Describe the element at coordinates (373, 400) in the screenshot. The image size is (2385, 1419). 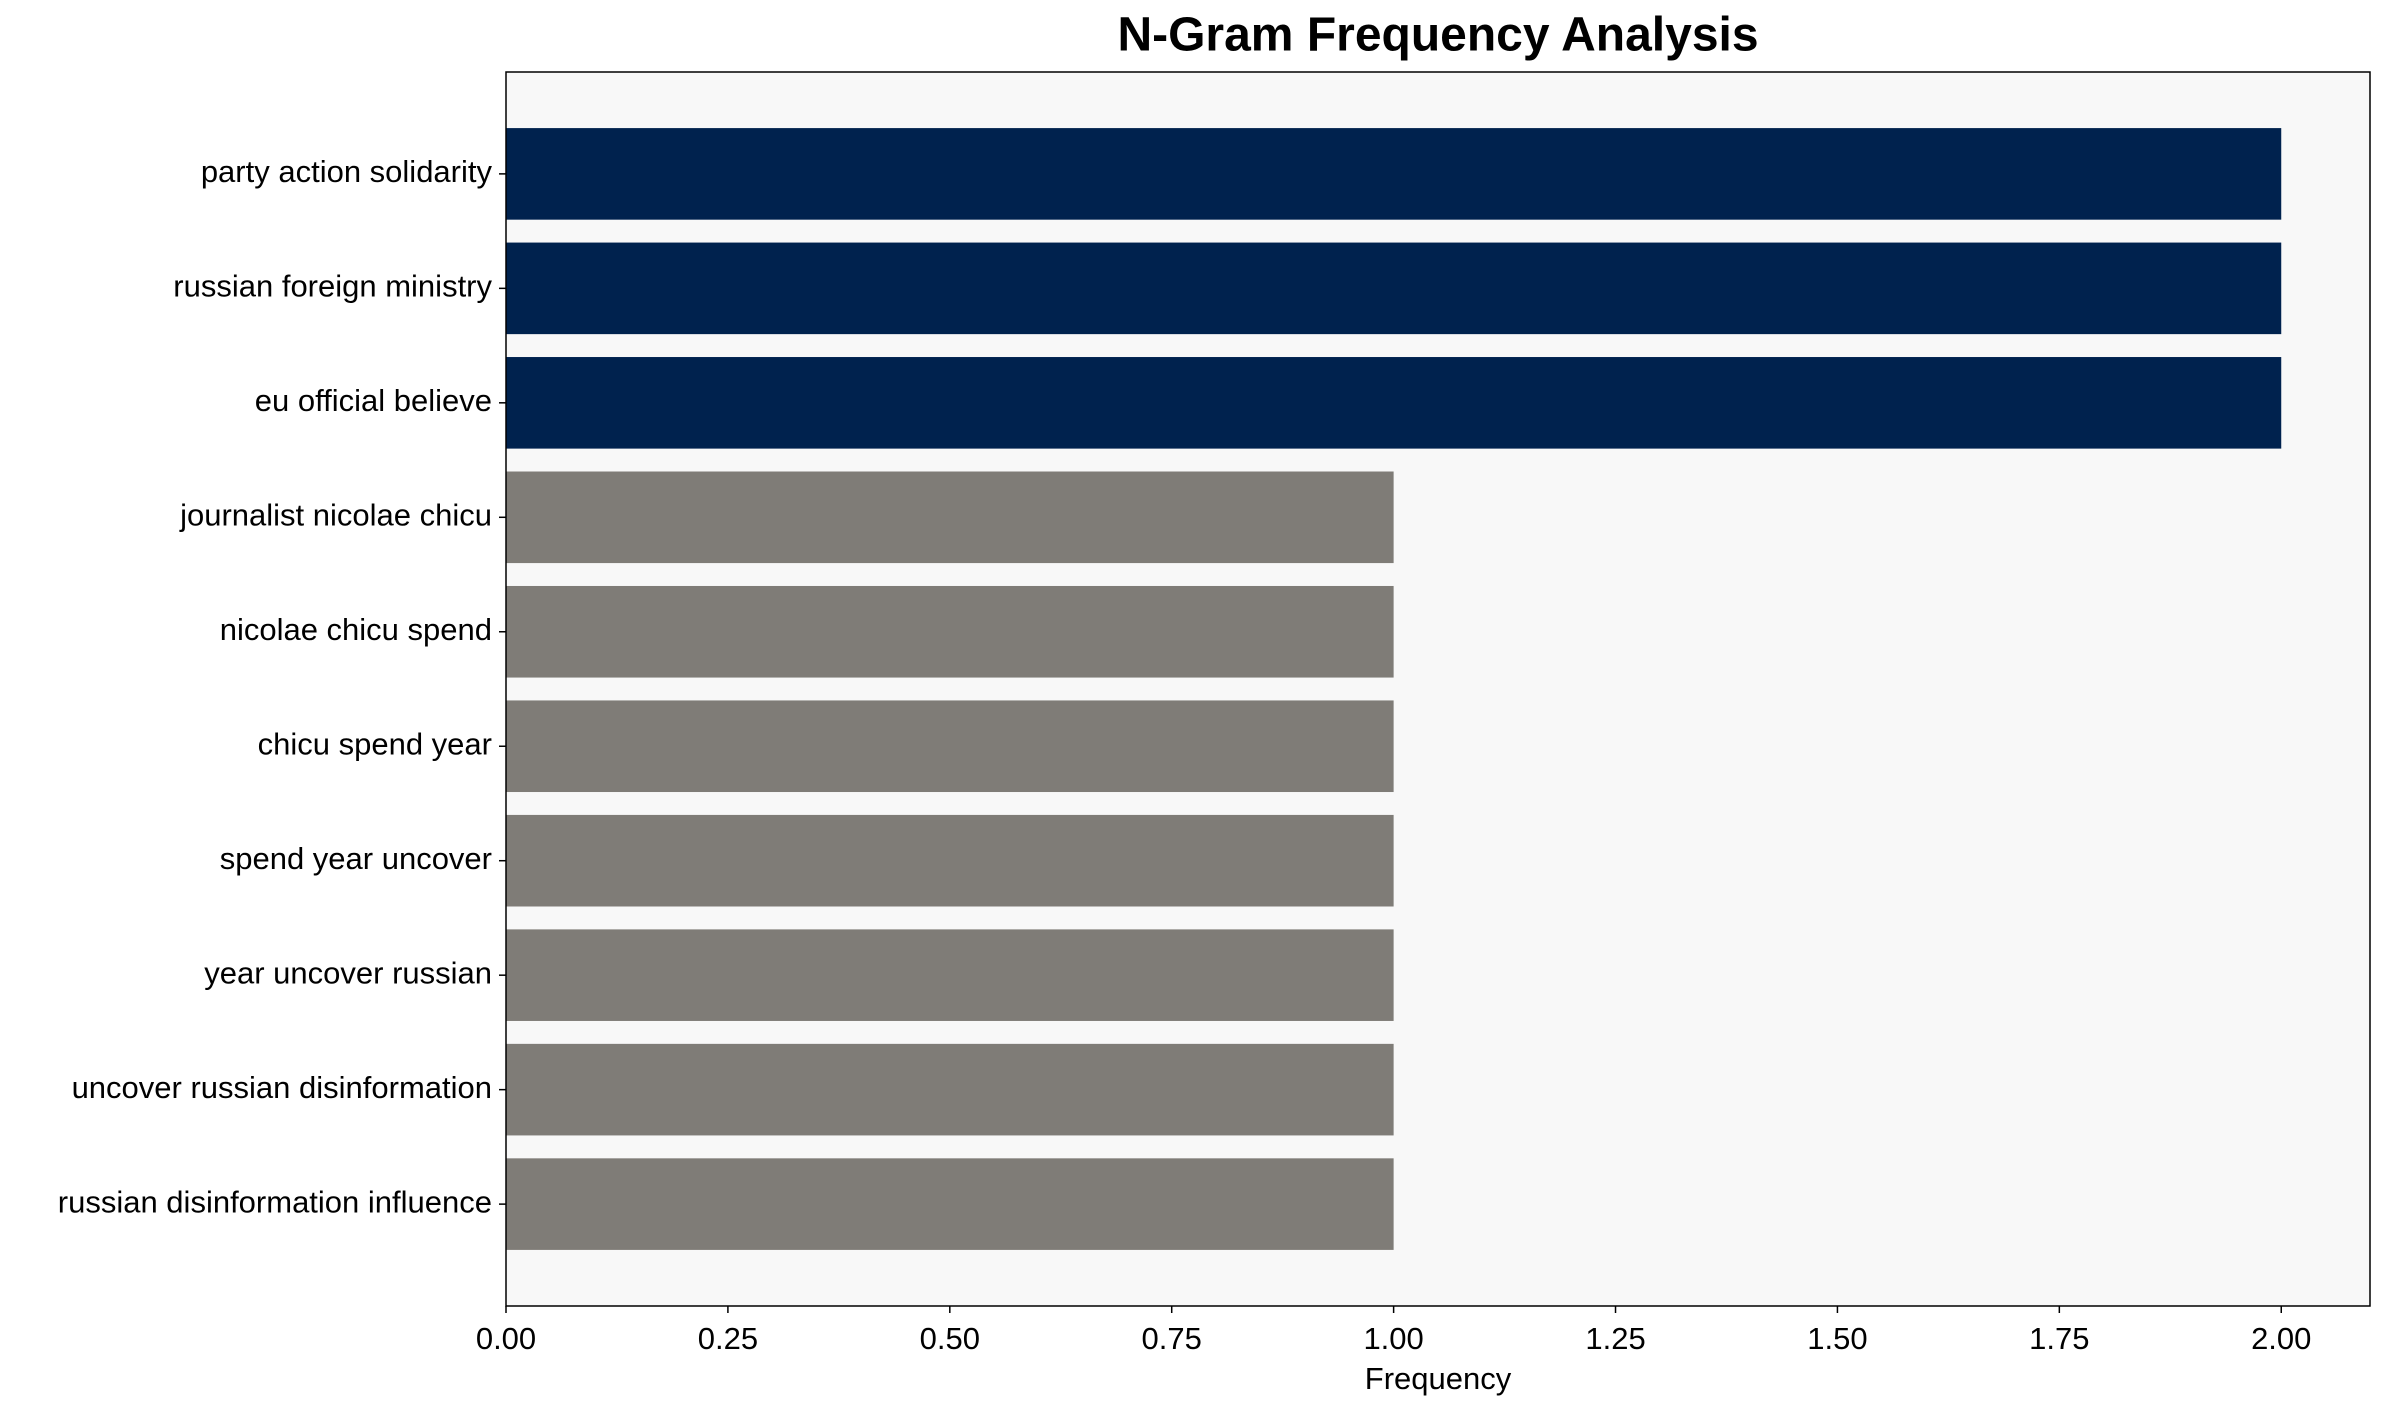
I see `y-tick-label: eu official believe` at that location.